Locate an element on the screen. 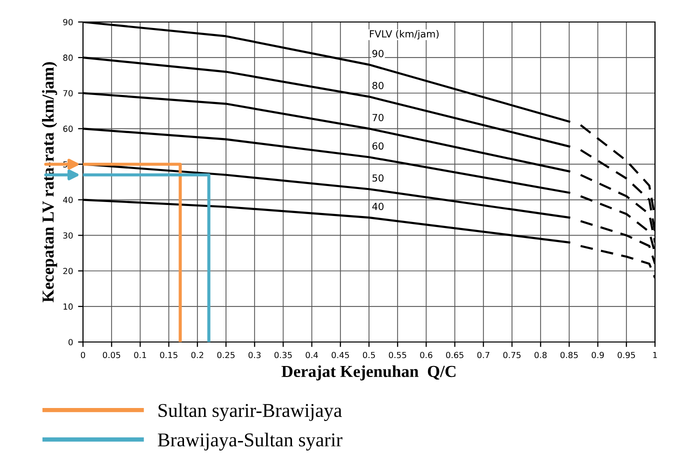 The height and width of the screenshot is (468, 676). x-tick-label: 0.95 is located at coordinates (626, 355).